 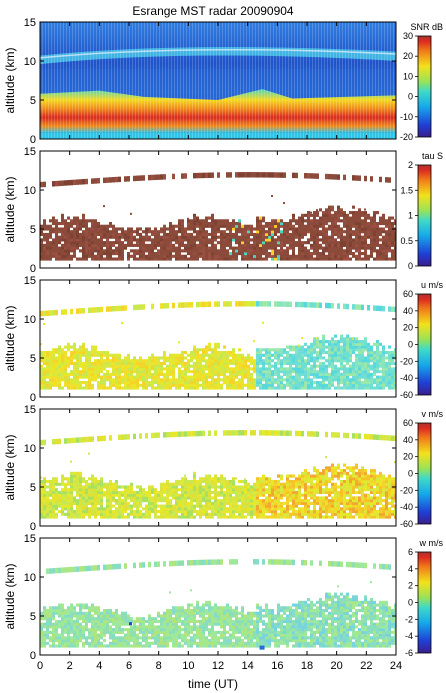 I want to click on colorbar-label: SNR dB, so click(x=426, y=27).